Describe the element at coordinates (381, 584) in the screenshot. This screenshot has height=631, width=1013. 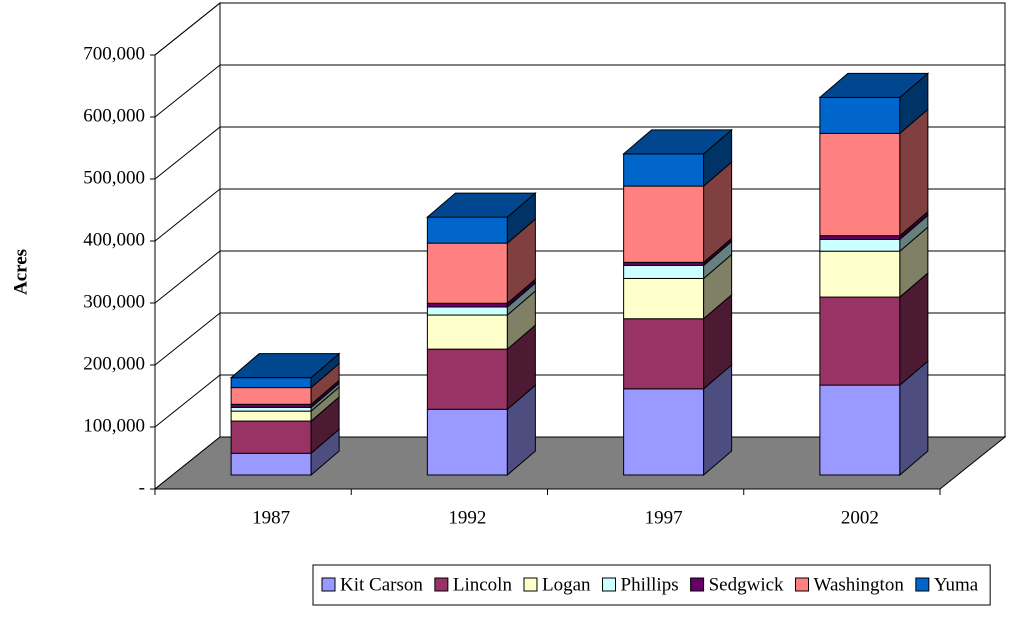
I see `legend-label: Kit Carson` at that location.